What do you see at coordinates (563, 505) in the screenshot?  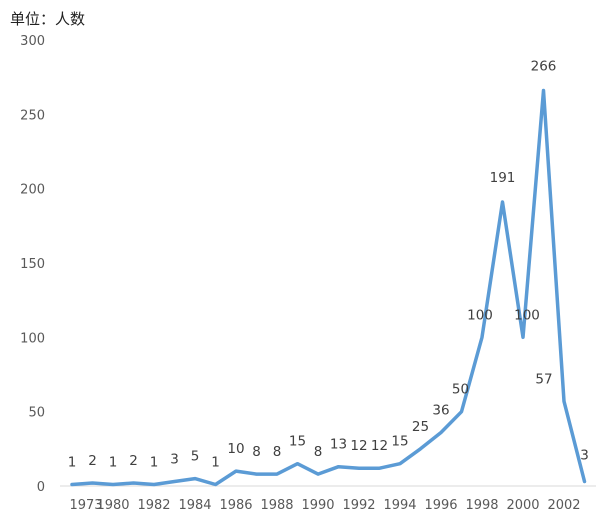 I see `x-tick-label: 2002` at bounding box center [563, 505].